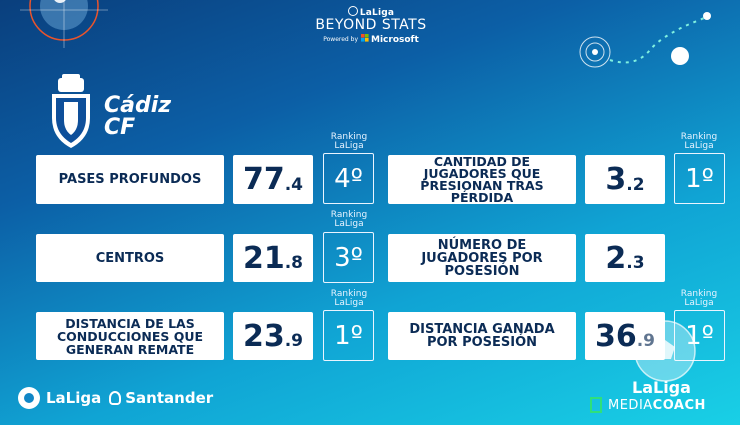  Describe the element at coordinates (661, 387) in the screenshot. I see `mediacoach-laliga: LaLiga` at that location.